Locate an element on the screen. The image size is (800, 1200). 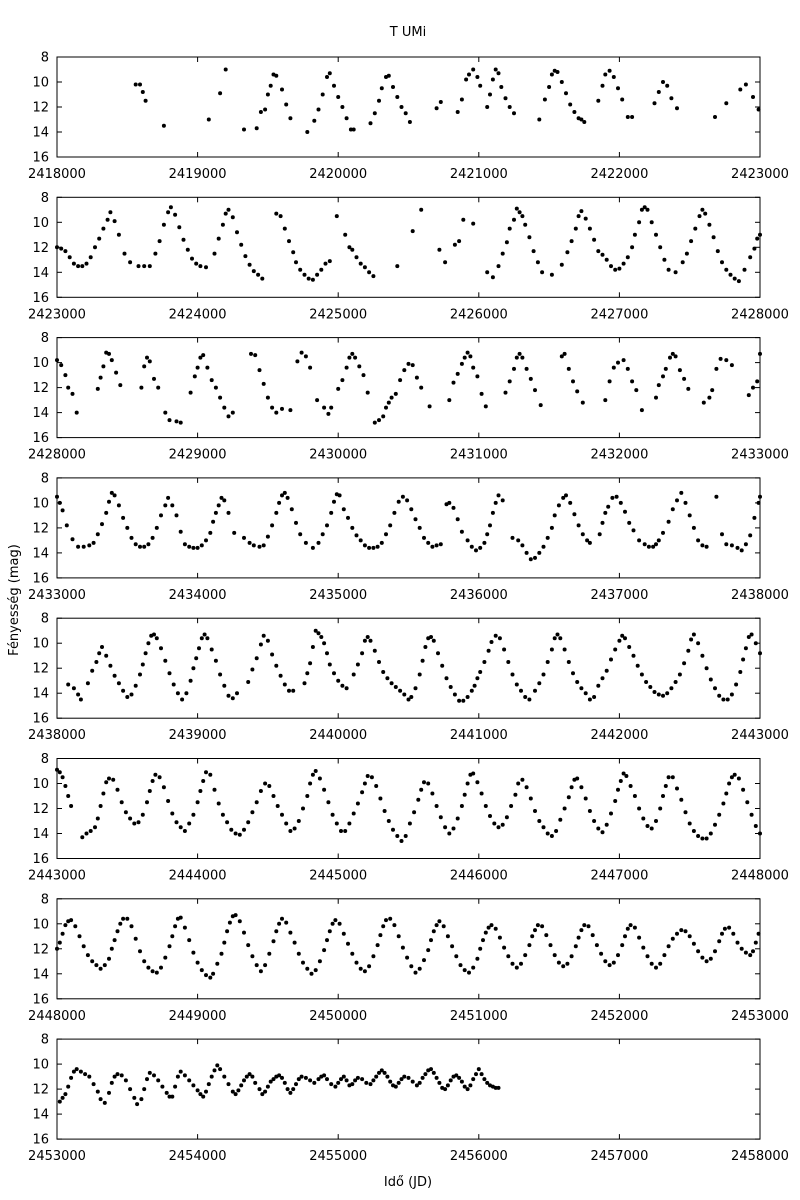
x-tick-label: 2432000 is located at coordinates (619, 455).